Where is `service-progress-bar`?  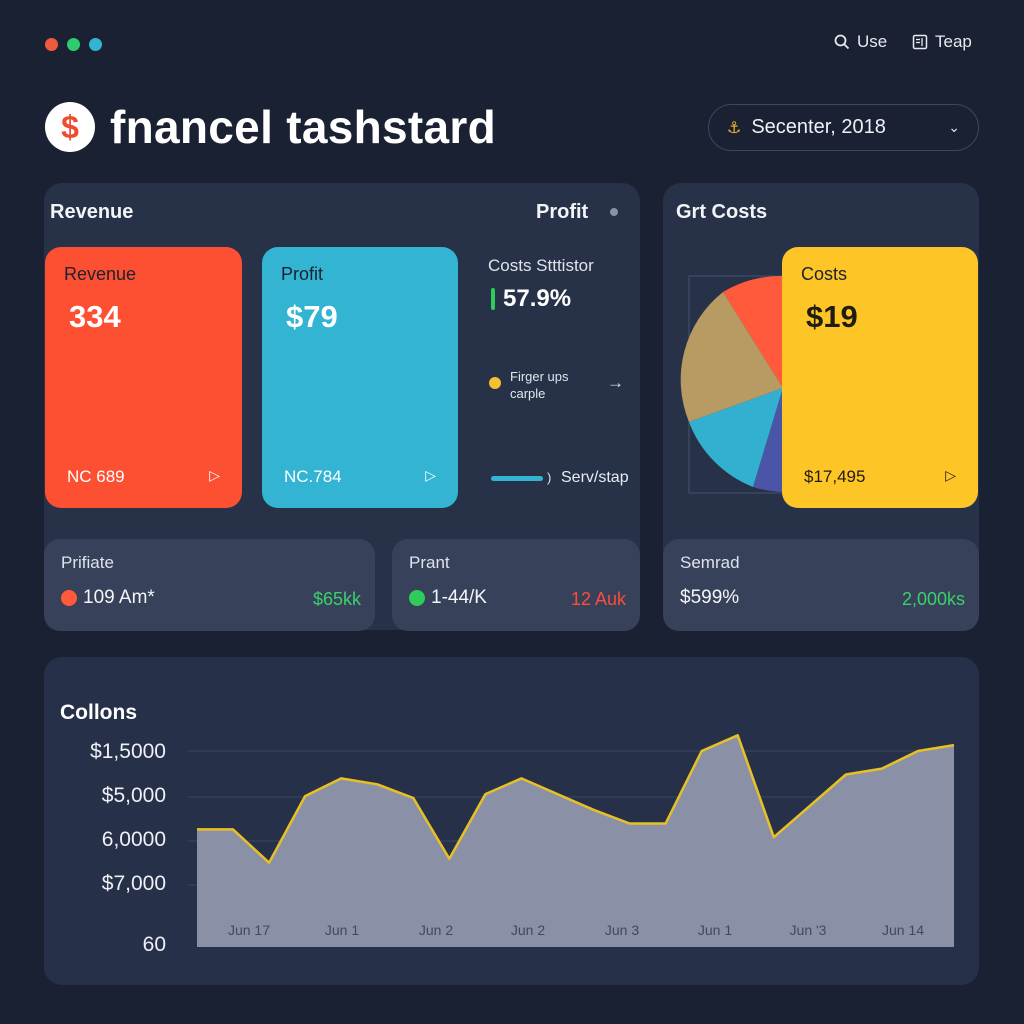 service-progress-bar is located at coordinates (517, 478).